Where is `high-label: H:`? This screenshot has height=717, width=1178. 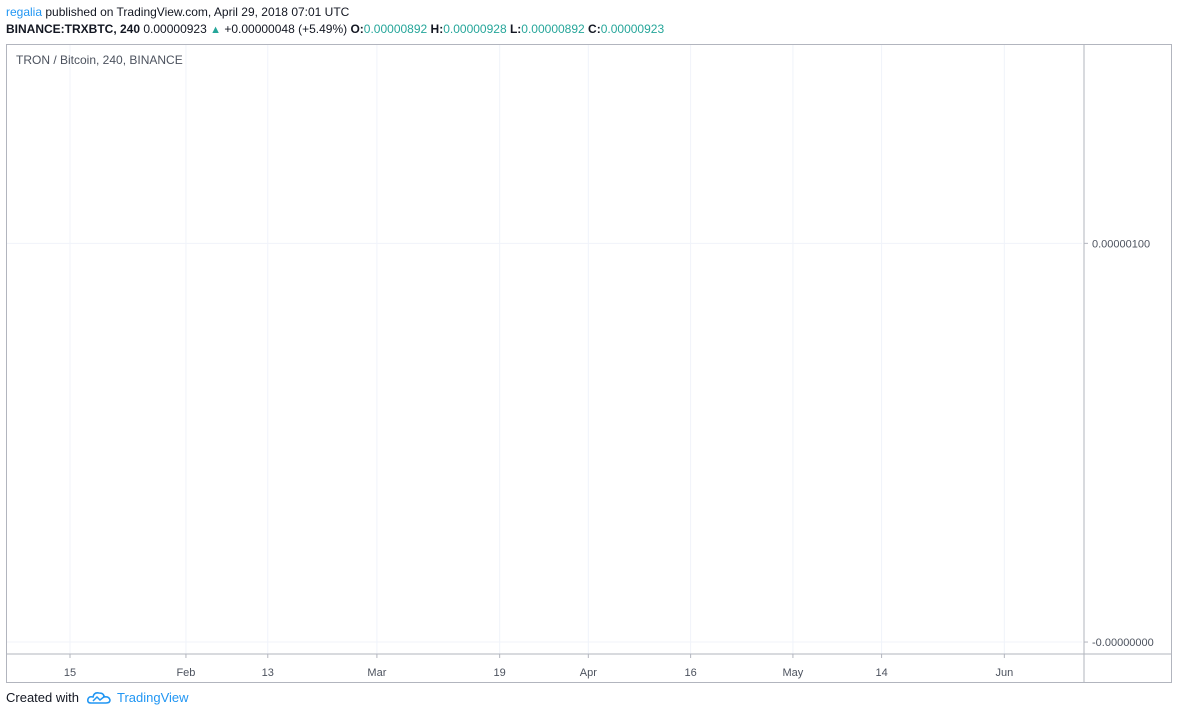
high-label: H: is located at coordinates (437, 29).